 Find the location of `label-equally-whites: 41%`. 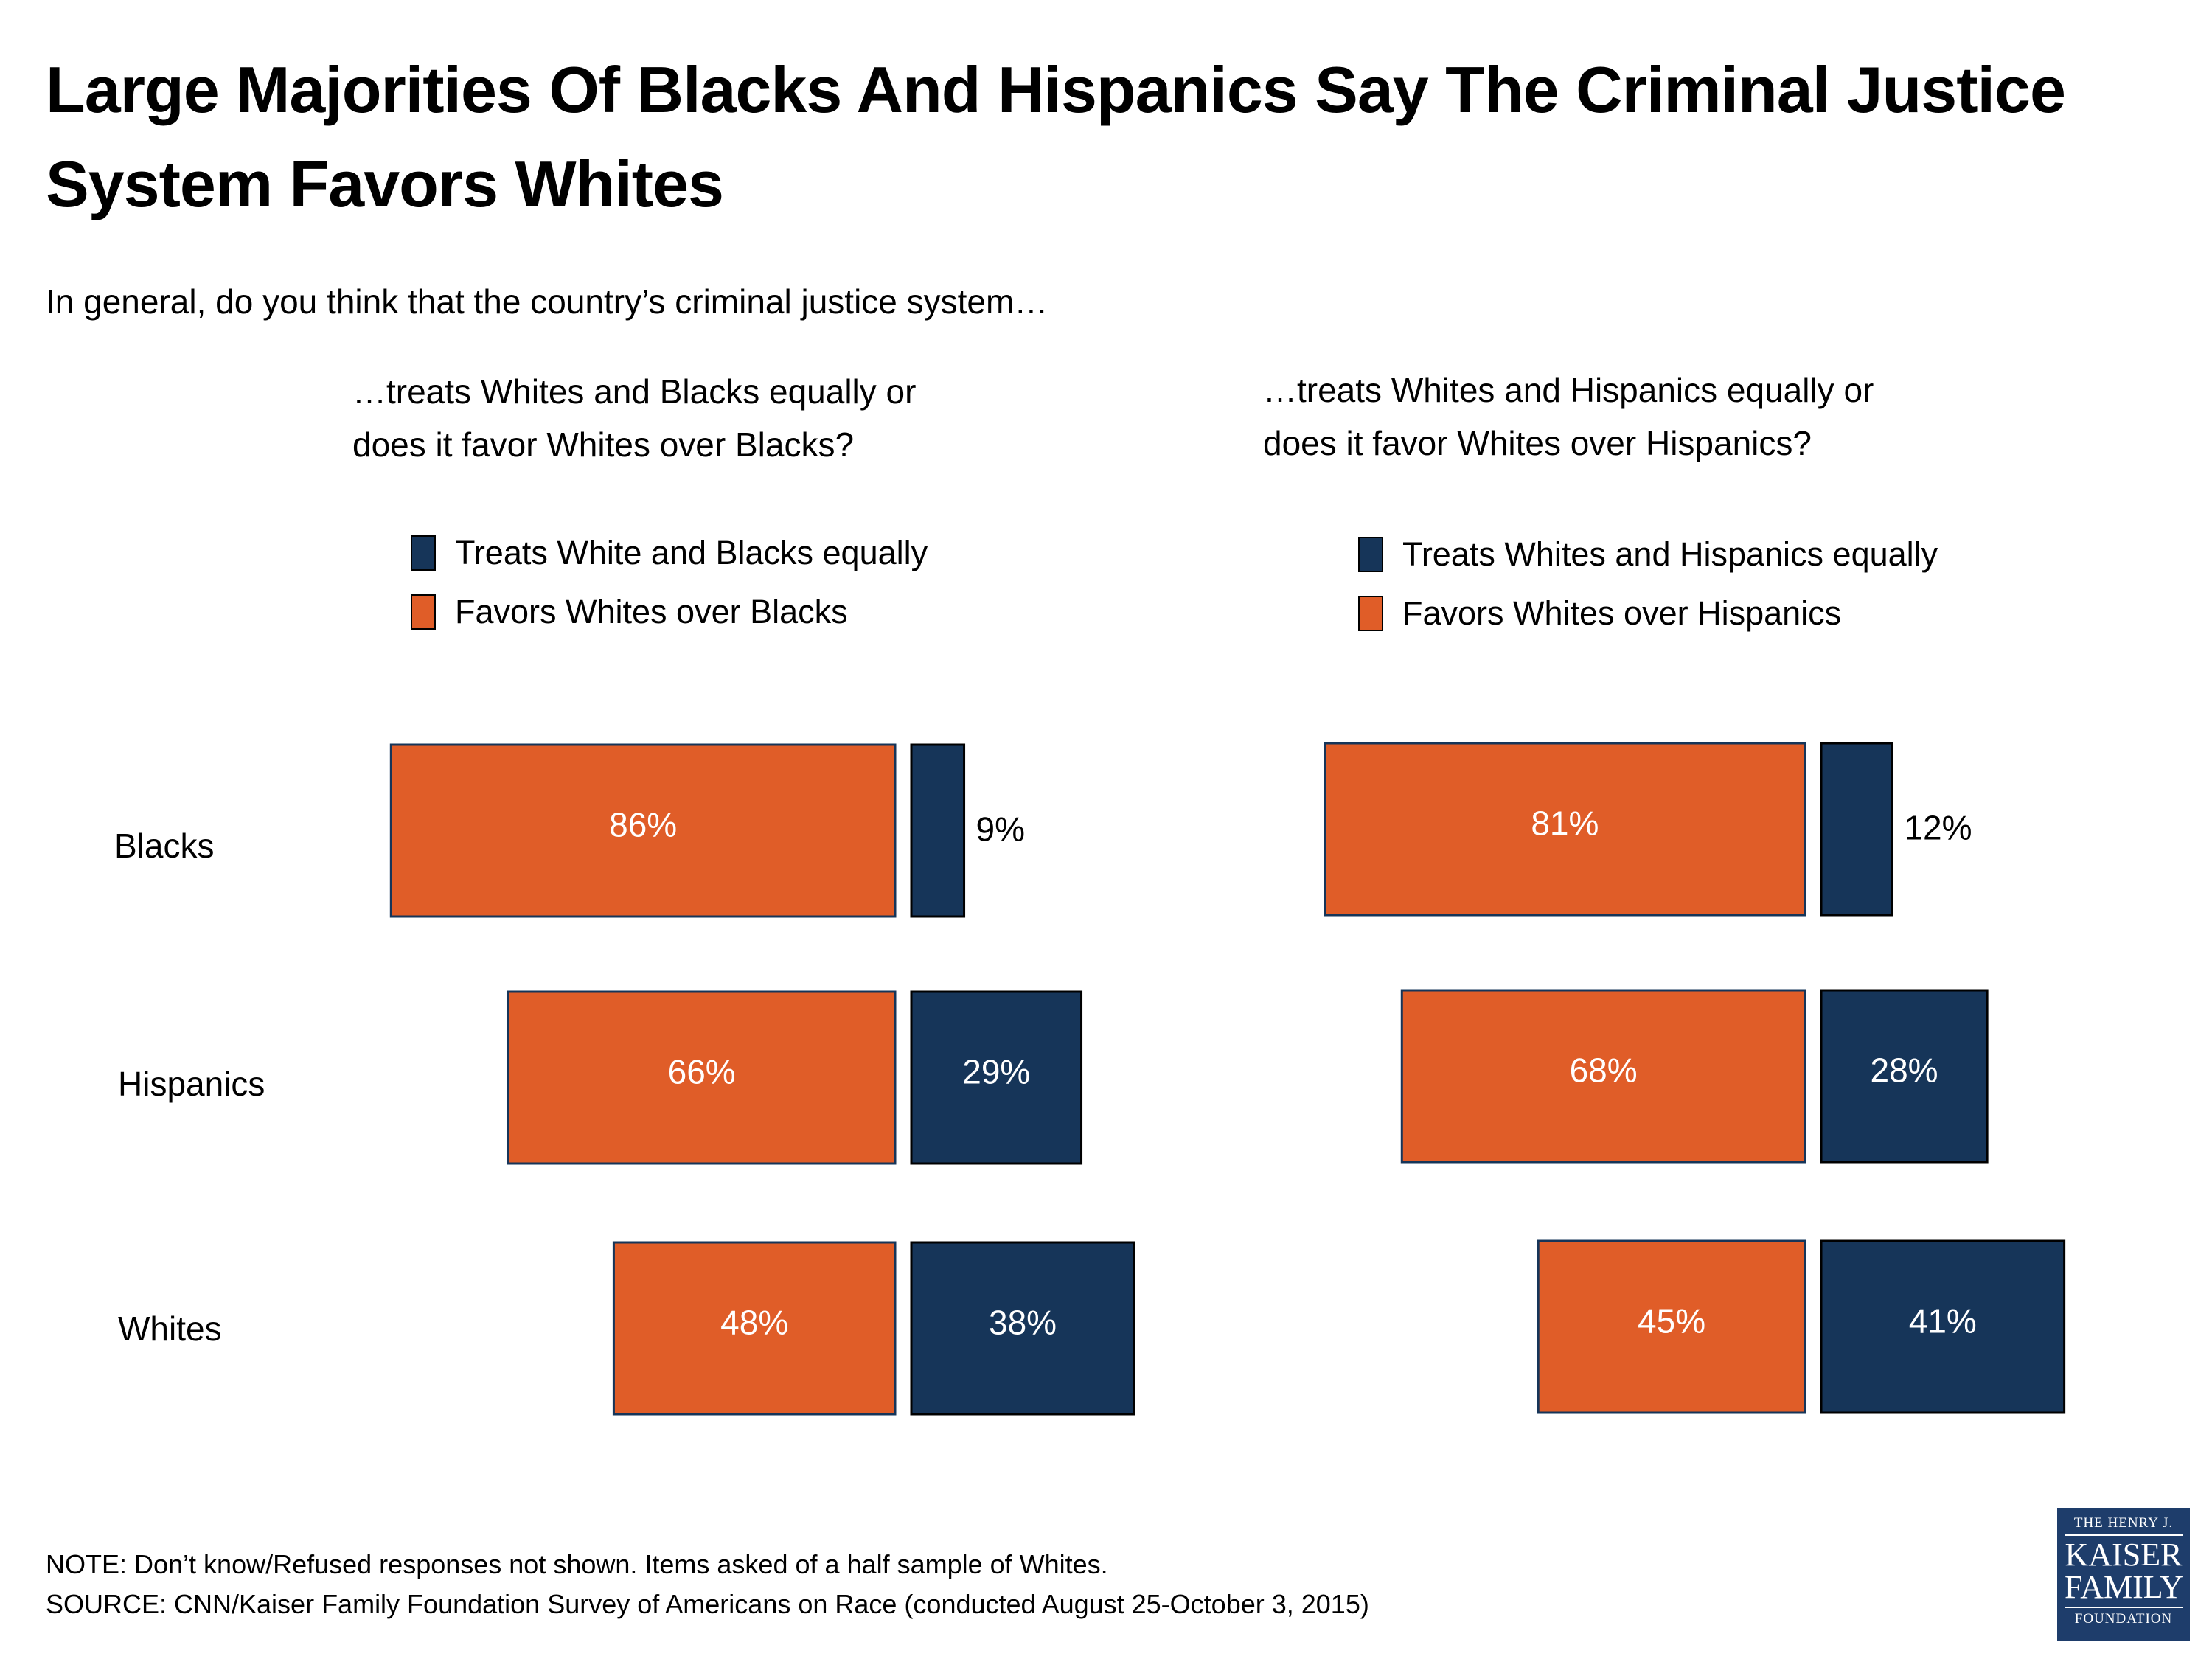

label-equally-whites: 41% is located at coordinates (1943, 1321).